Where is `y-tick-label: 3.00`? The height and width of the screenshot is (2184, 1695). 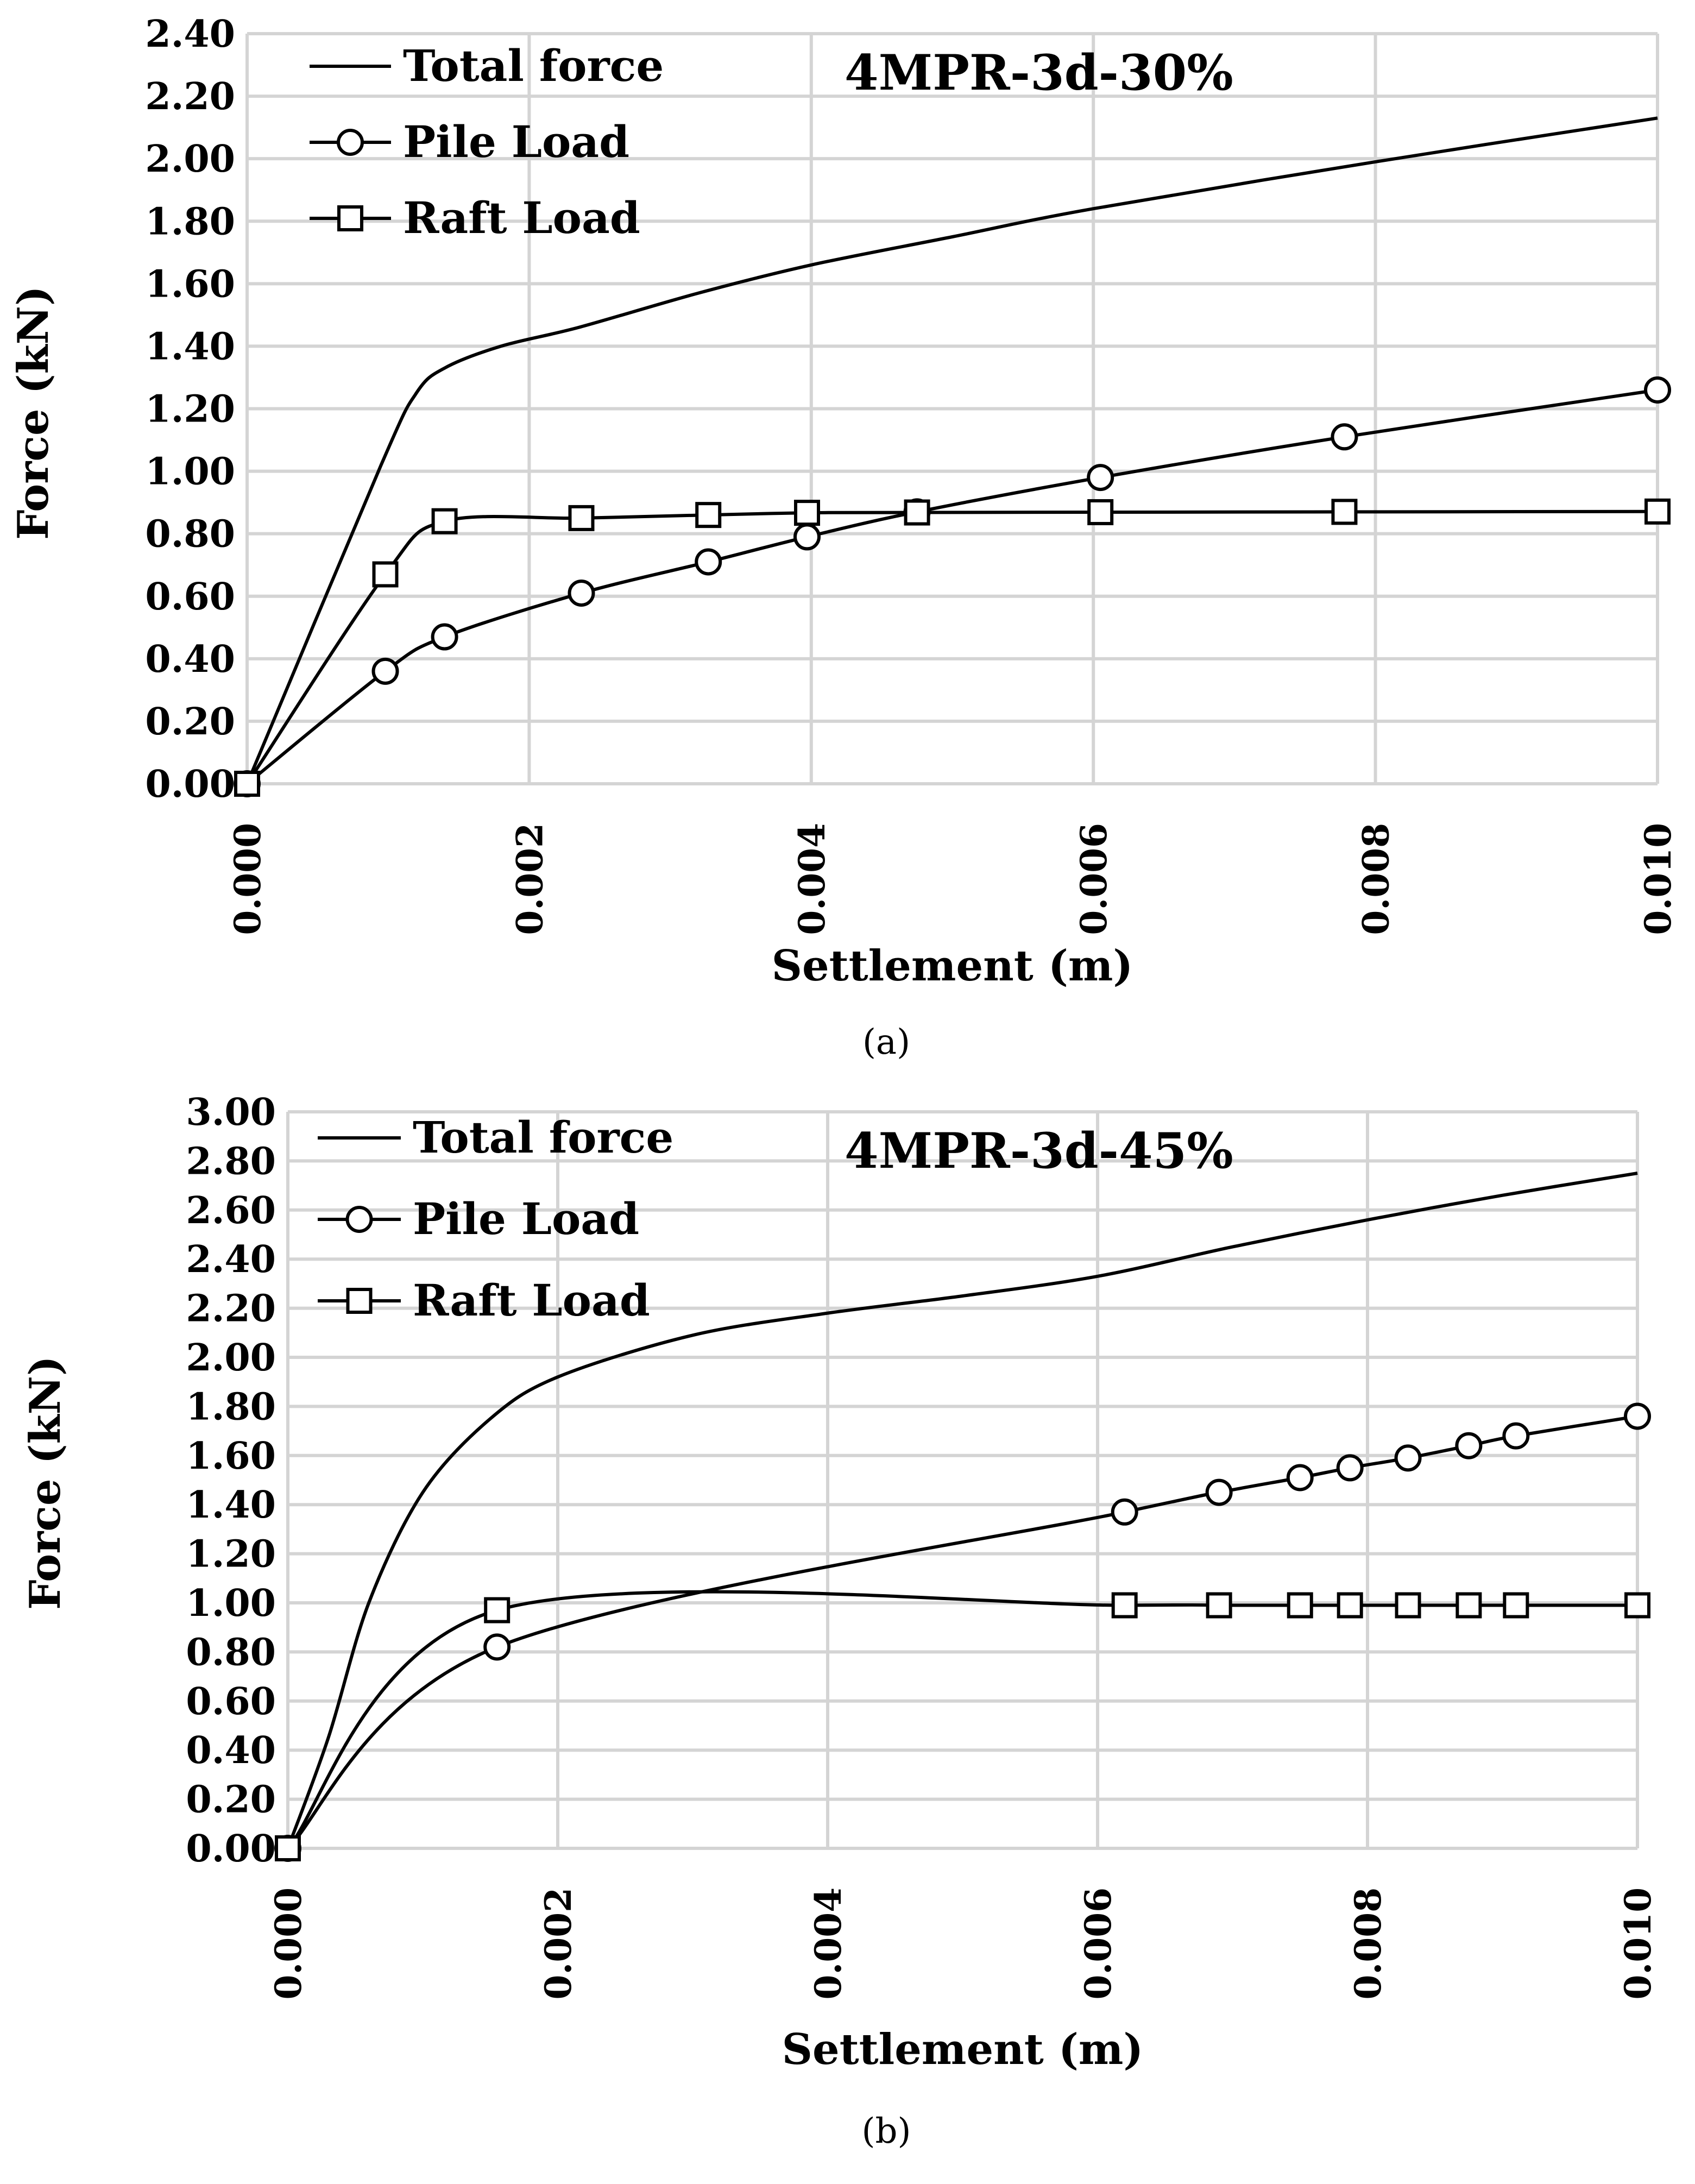 y-tick-label: 3.00 is located at coordinates (231, 1112).